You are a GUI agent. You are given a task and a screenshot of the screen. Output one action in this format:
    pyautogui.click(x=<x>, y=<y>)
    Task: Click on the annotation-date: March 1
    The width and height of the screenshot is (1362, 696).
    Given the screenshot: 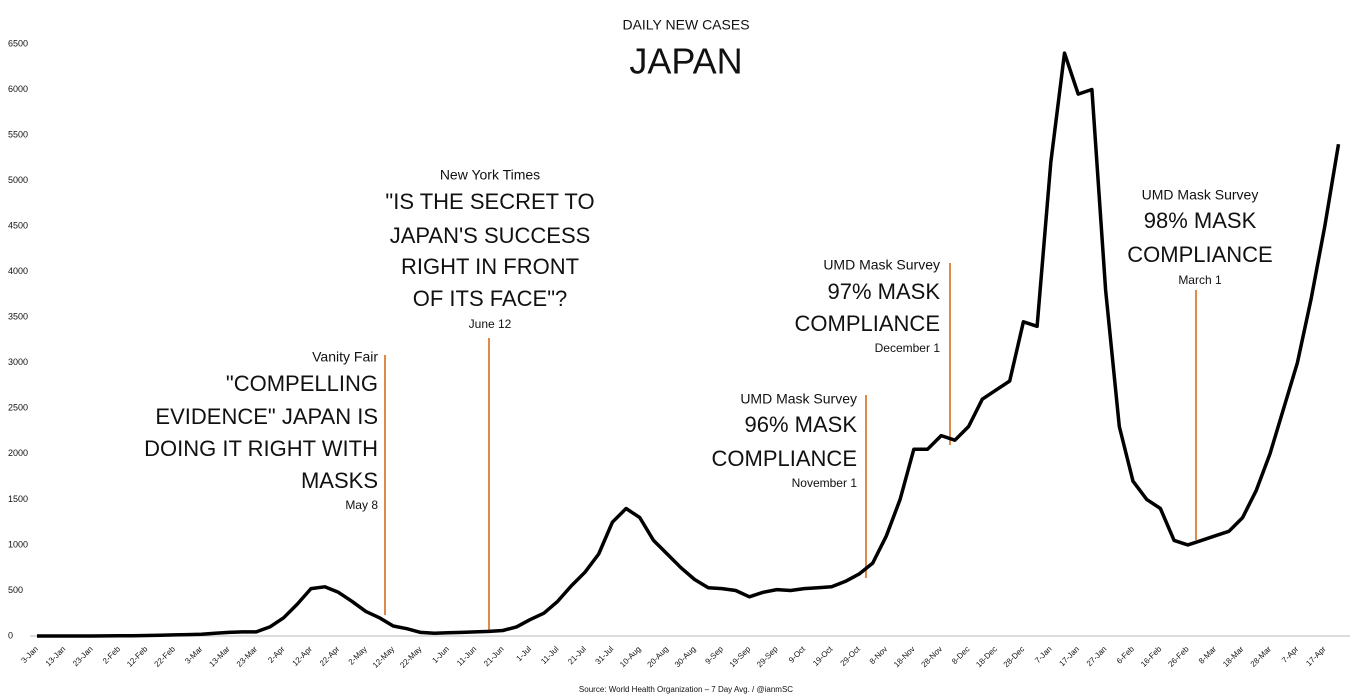 What is the action you would take?
    pyautogui.click(x=1200, y=280)
    